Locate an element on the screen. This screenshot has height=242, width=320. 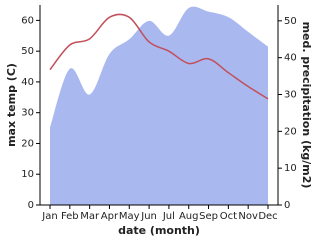
x-axis-label: date (month) is located at coordinates (159, 230).